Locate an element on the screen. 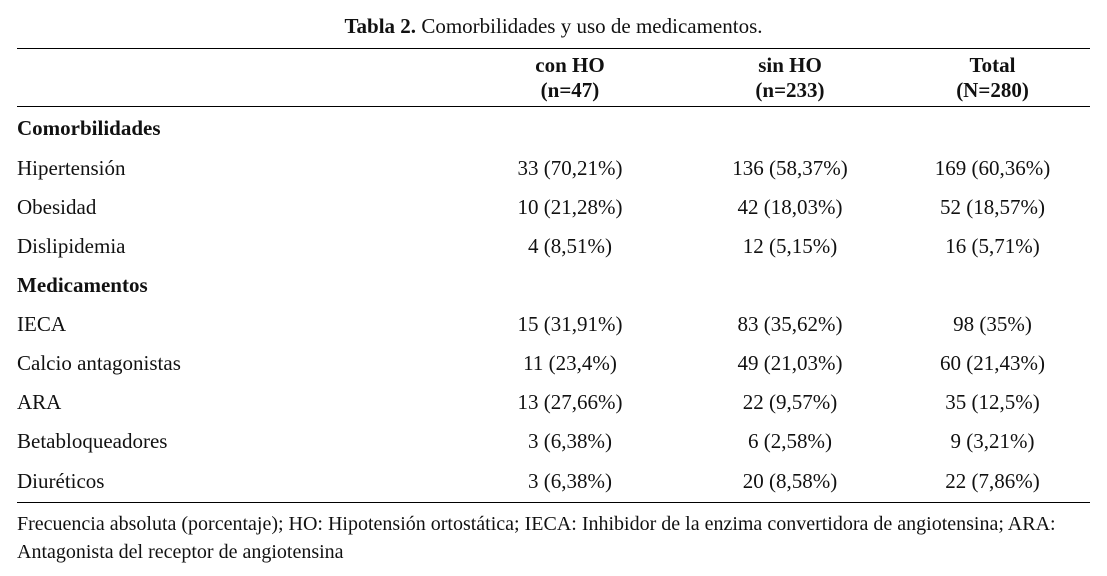  cell-con-ho: 33 (70,21%) is located at coordinates (570, 168).